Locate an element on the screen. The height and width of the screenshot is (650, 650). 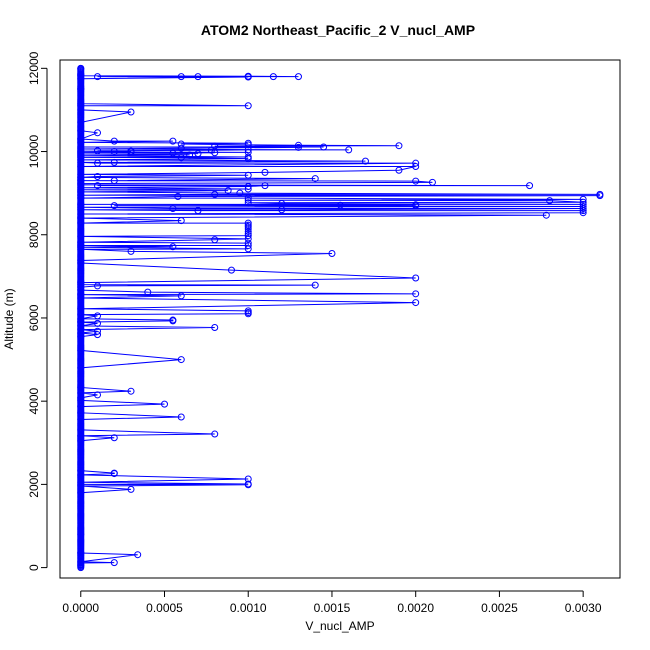
x-tick-label: 0.0010 is located at coordinates (248, 608).